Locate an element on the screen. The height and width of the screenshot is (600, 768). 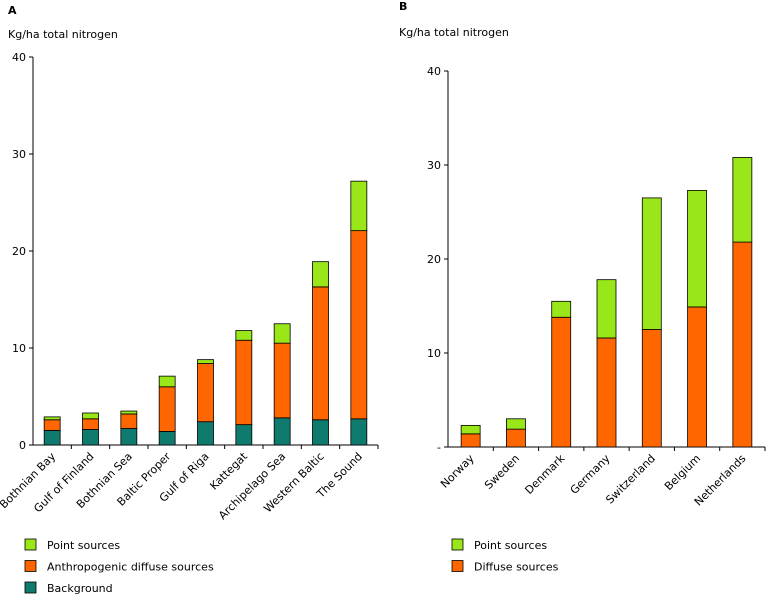
bar-background-bothnian-bay is located at coordinates (52, 438).